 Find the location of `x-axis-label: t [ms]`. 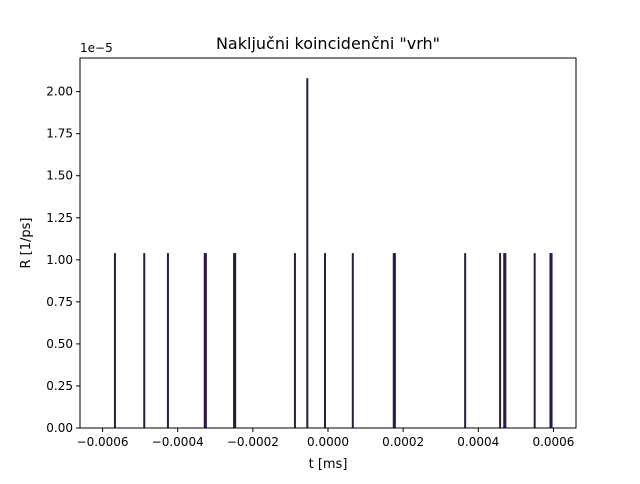

x-axis-label: t [ms] is located at coordinates (328, 464).